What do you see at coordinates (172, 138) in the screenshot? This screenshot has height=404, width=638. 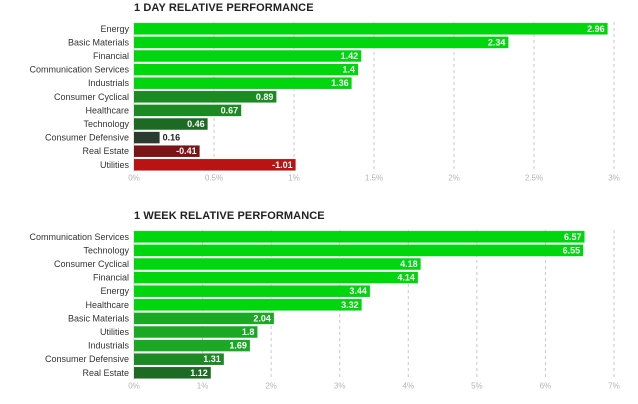 I see `value-label: 0.16` at bounding box center [172, 138].